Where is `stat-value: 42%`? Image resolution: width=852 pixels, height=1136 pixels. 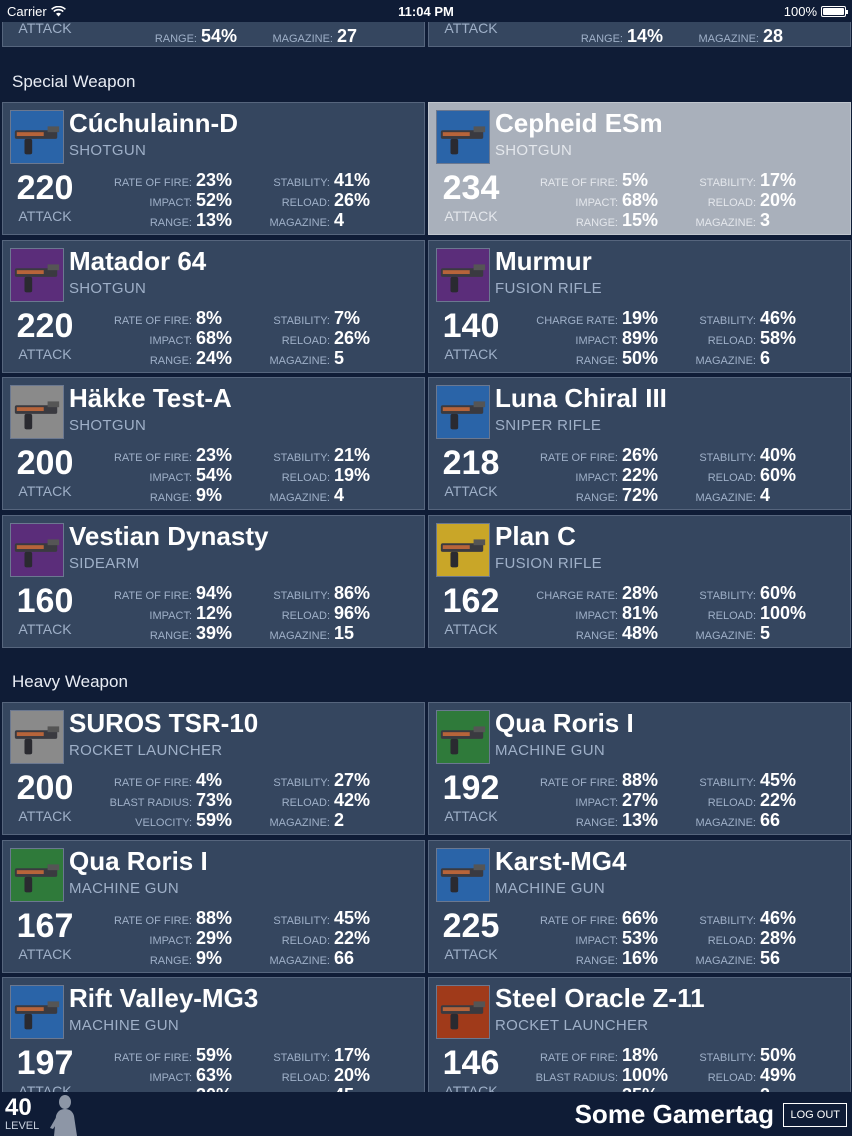
stat-value: 42% is located at coordinates (352, 800).